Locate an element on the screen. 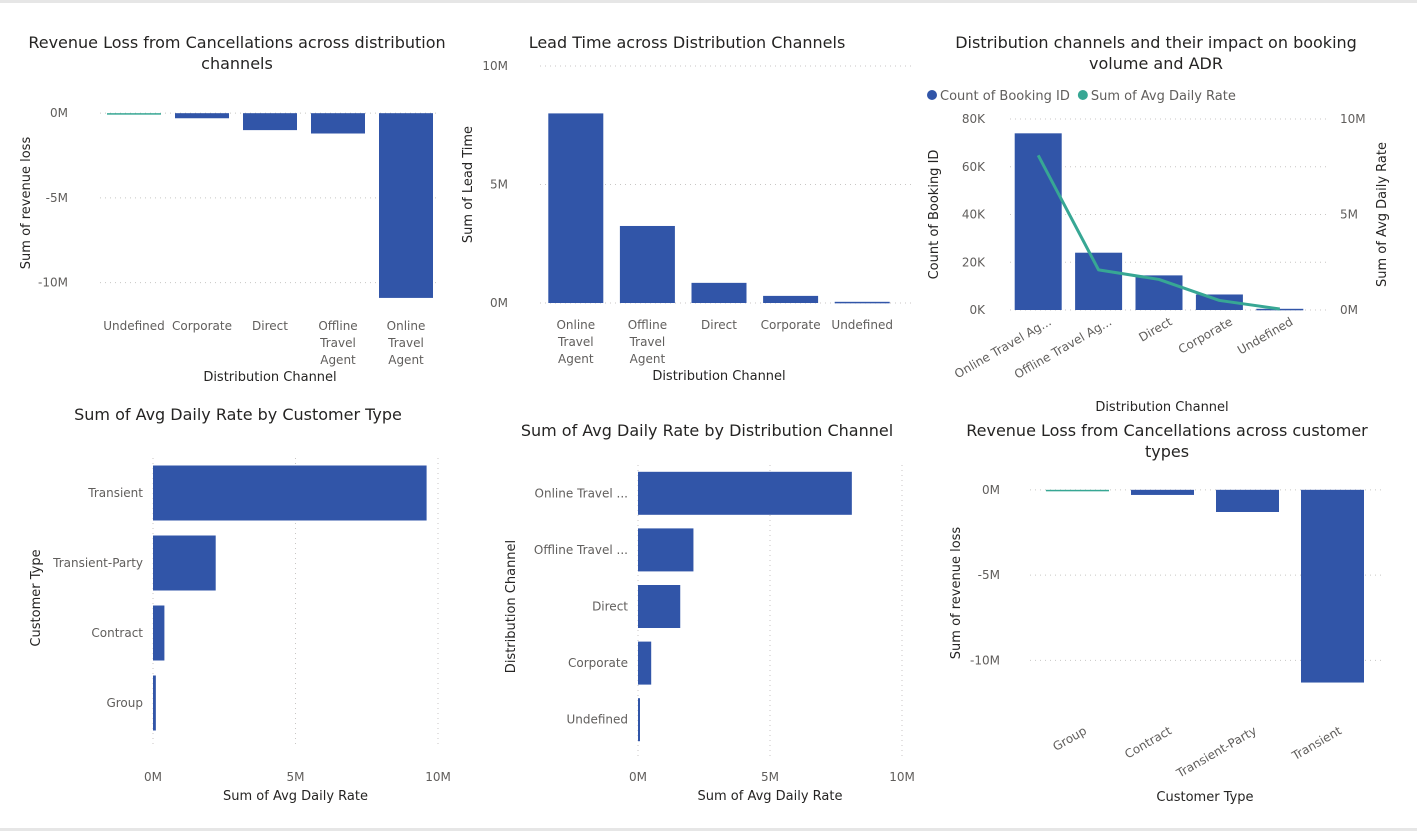  c6-category-label: Group is located at coordinates (1069, 738).